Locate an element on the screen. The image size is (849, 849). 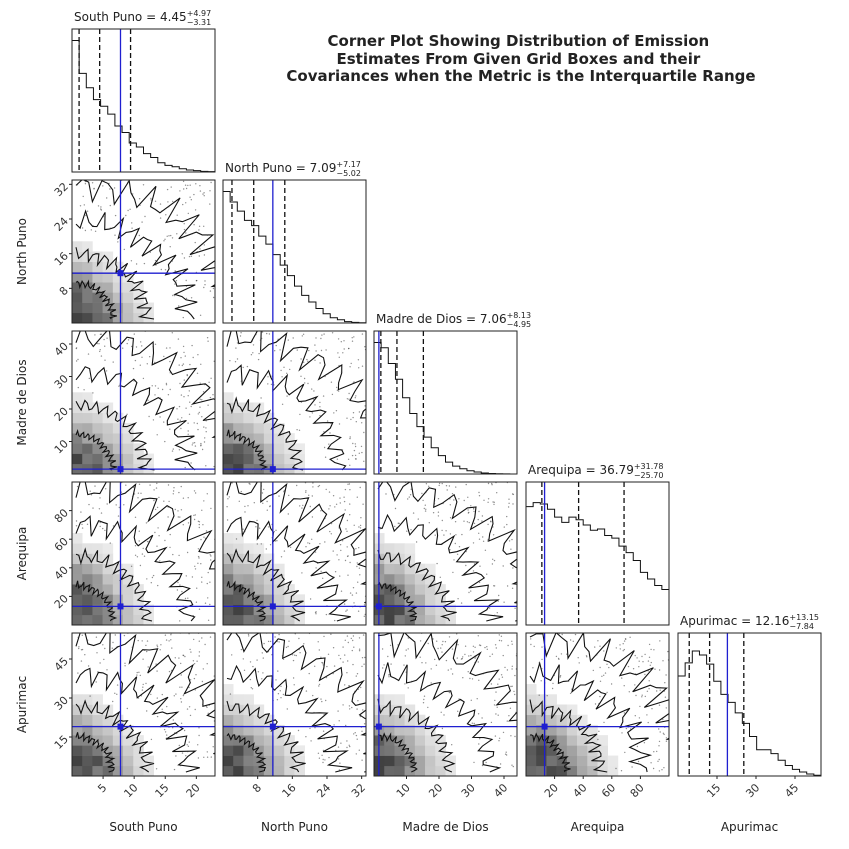
x-tick-label: 32 is located at coordinates (358, 790).